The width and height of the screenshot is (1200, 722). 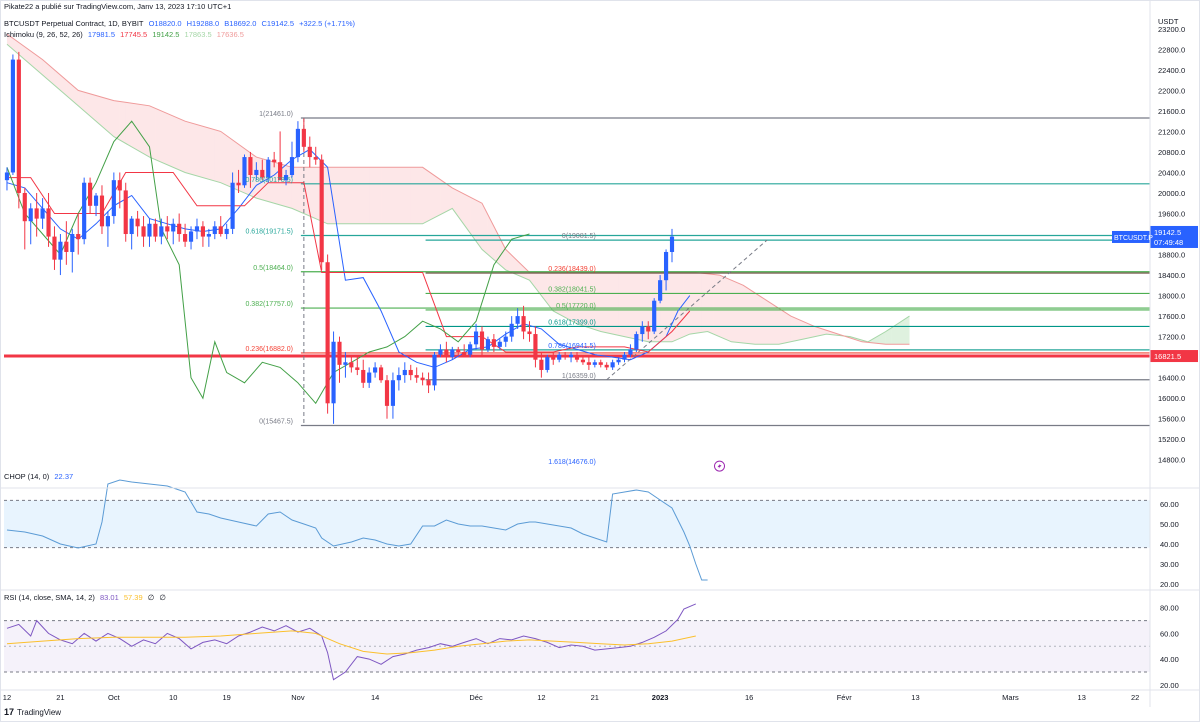 What do you see at coordinates (1131, 236) in the screenshot?
I see `symbol-badge` at bounding box center [1131, 236].